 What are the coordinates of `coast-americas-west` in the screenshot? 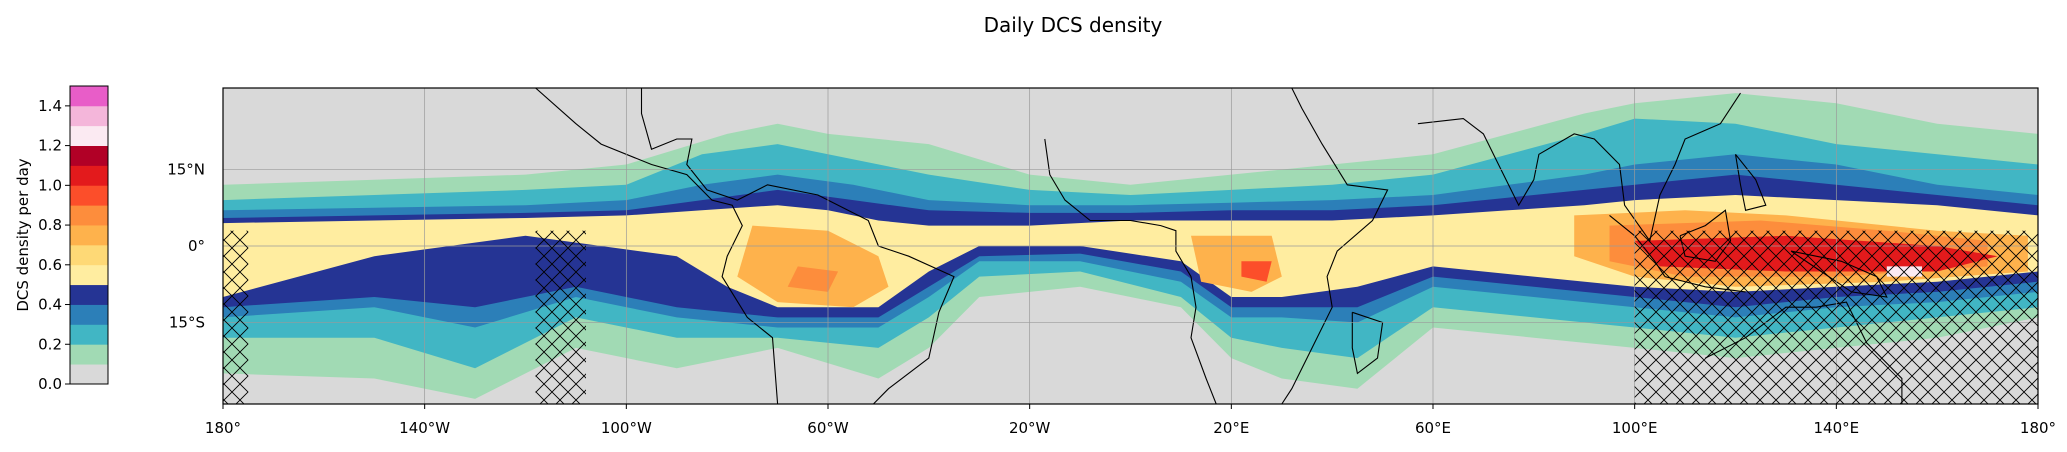 It's located at (657, 246).